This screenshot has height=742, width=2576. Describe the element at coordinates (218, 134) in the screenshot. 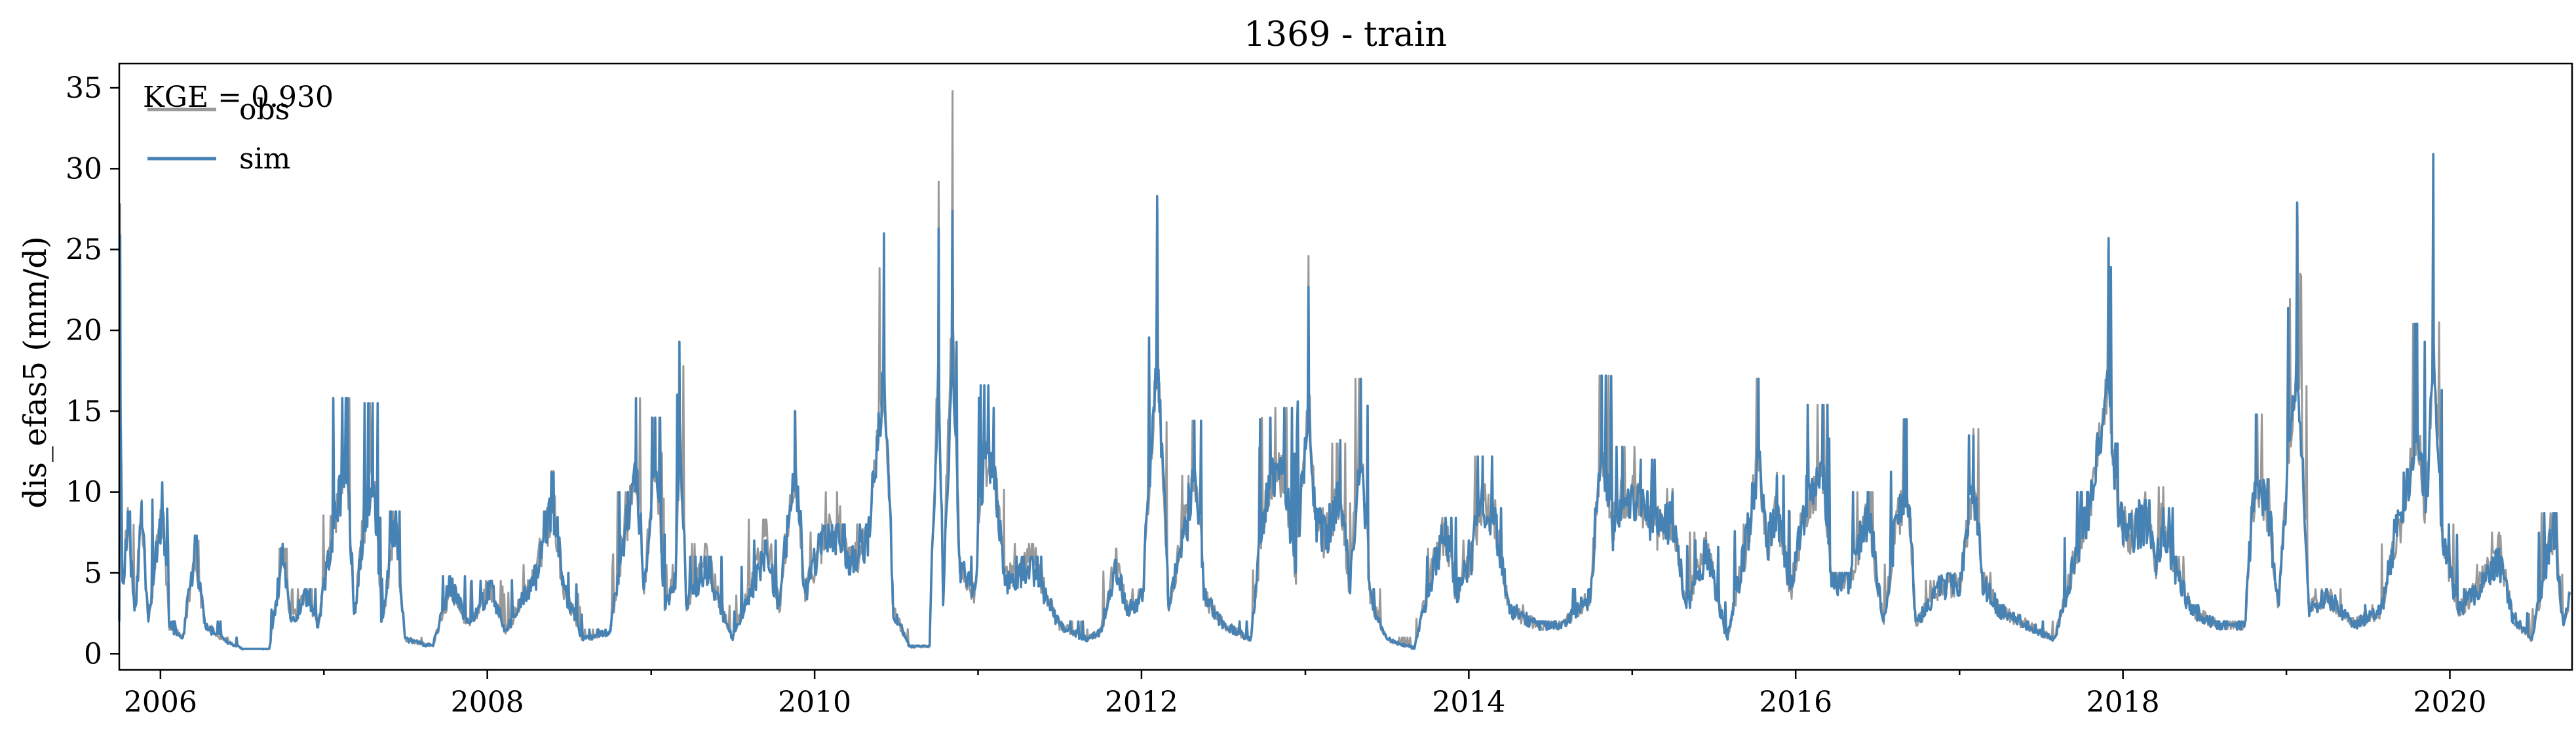

I see `legend: obs sim` at that location.